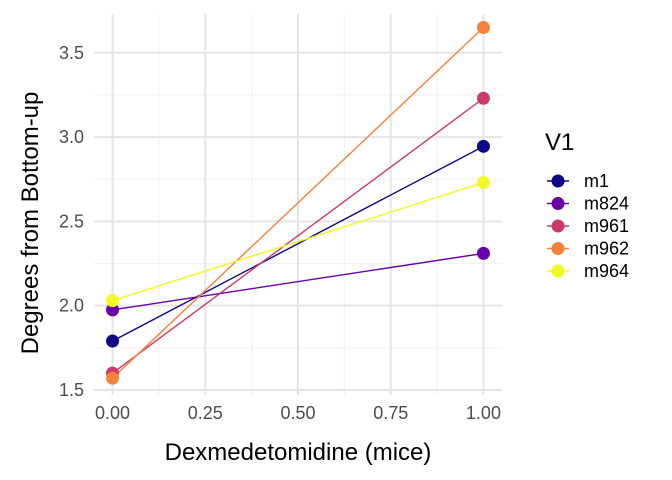  I want to click on x-tick-label: 1.00, so click(483, 413).